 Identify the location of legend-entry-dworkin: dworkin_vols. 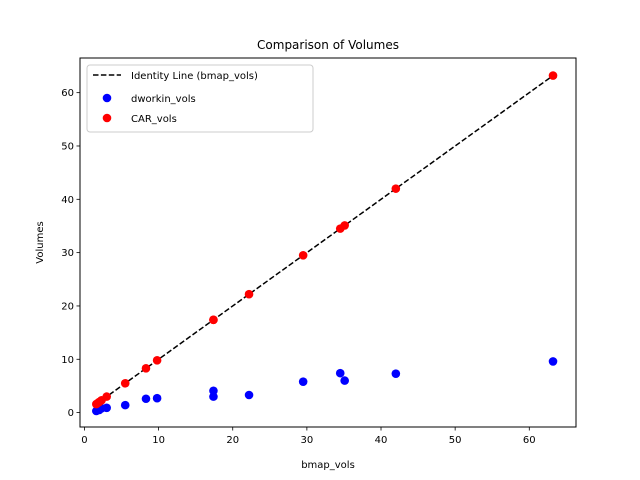
(163, 99).